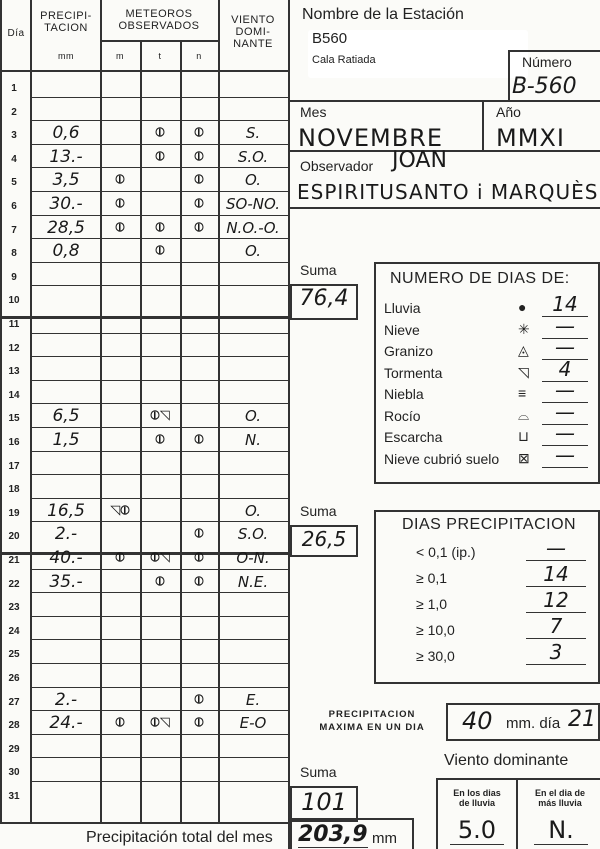 Image resolution: width=600 pixels, height=849 pixels. Describe the element at coordinates (480, 278) in the screenshot. I see `numero-dias-title: NUMERO DE DIAS DE:` at that location.